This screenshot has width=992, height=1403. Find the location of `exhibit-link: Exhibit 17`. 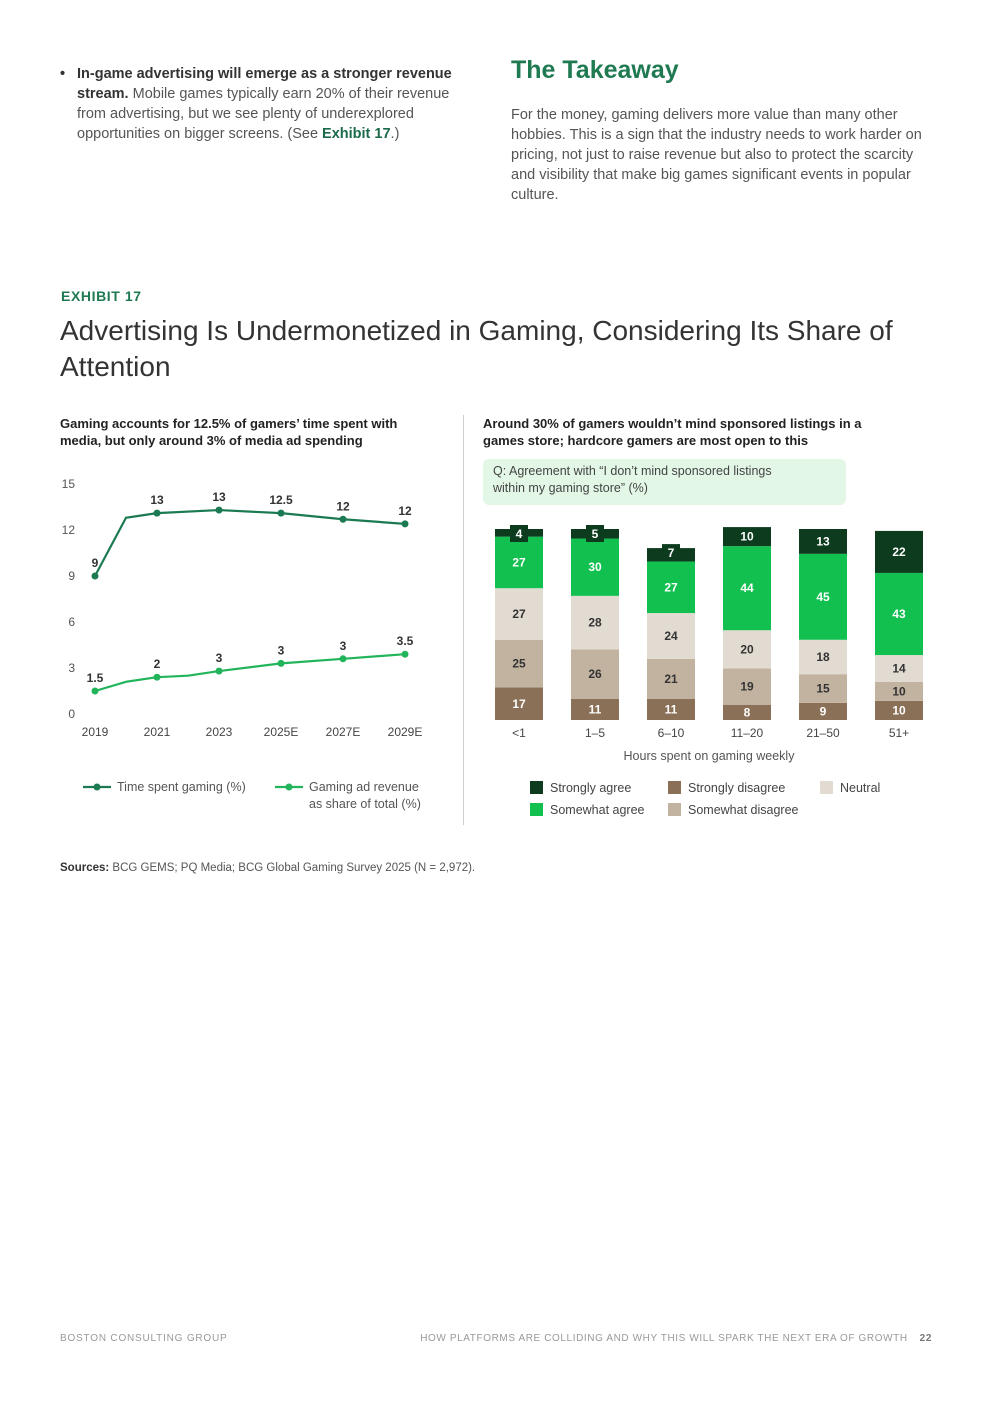

exhibit-link: Exhibit 17 is located at coordinates (356, 134).